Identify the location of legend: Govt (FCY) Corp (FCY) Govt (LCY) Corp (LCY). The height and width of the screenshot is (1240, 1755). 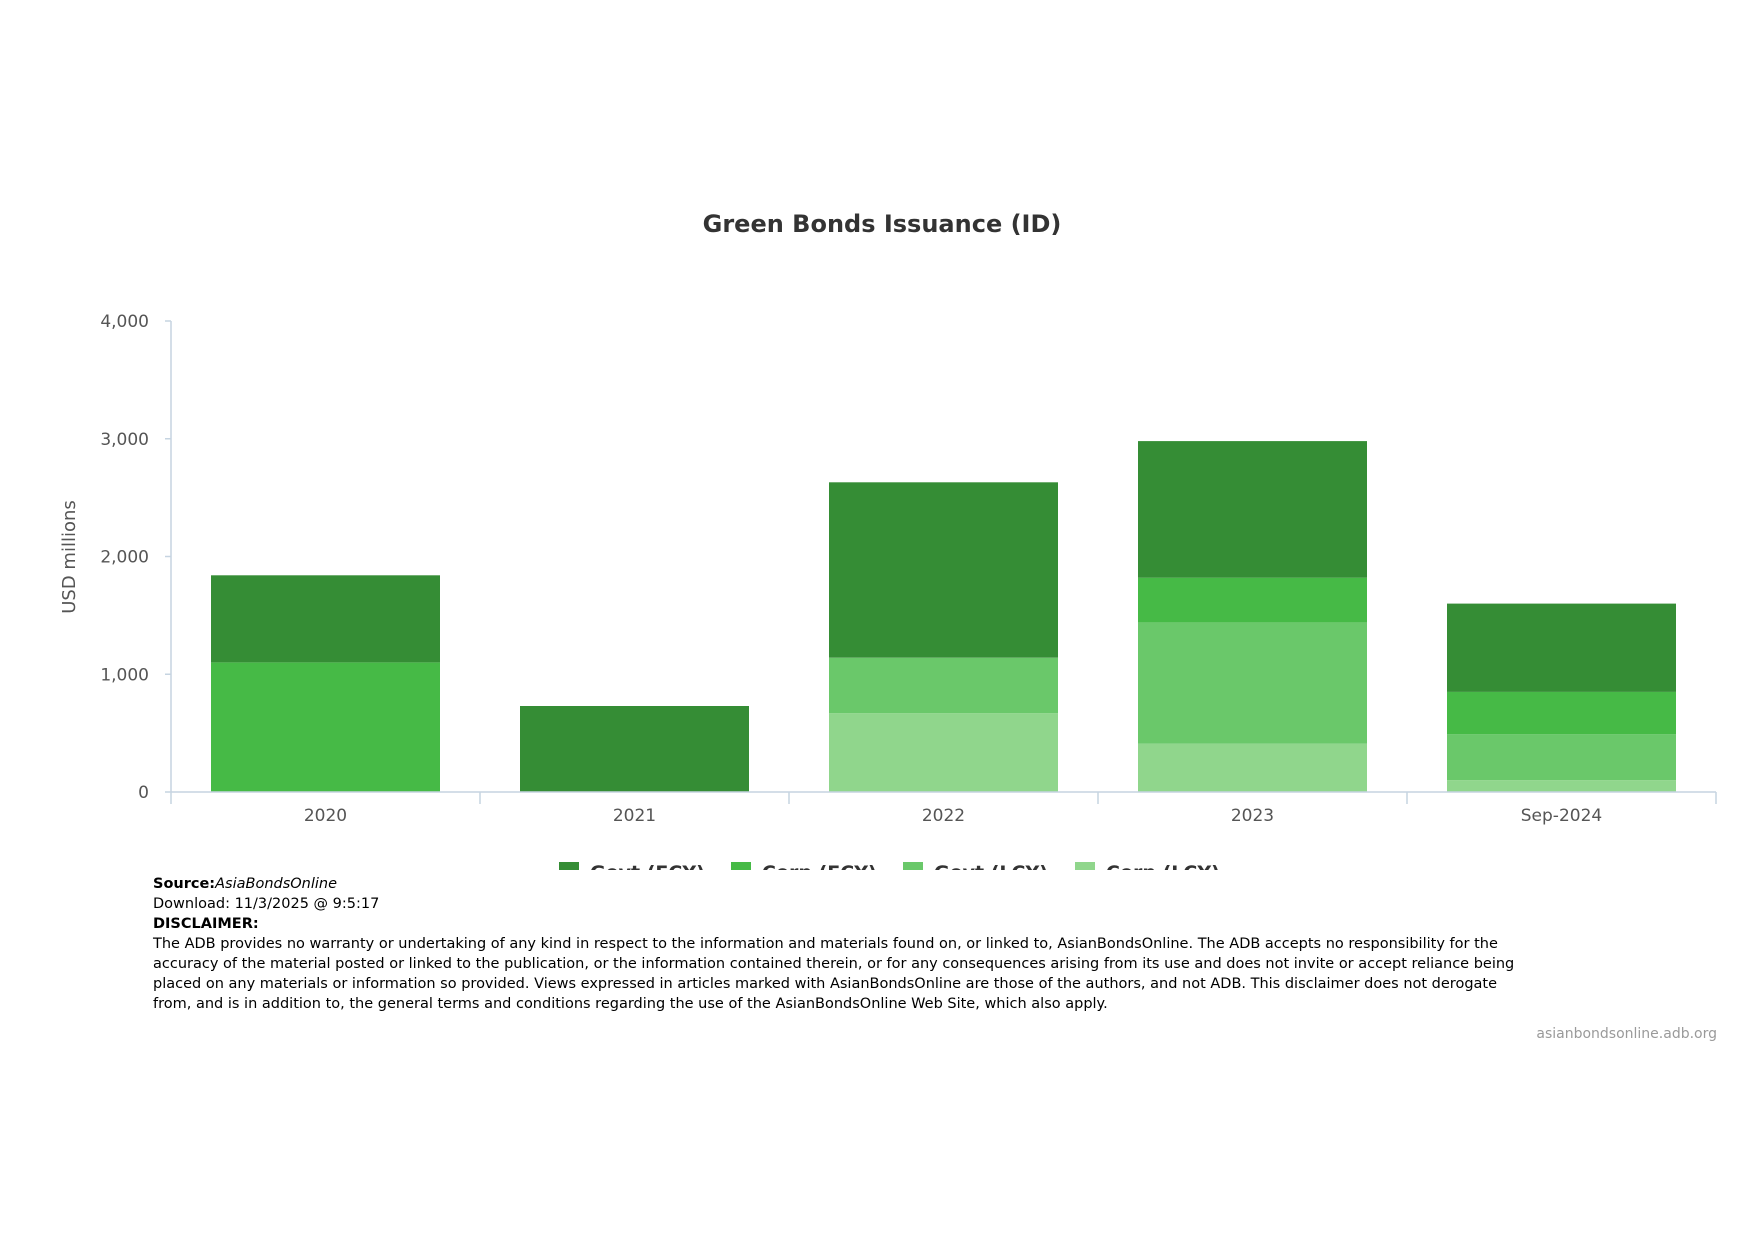
(889, 866).